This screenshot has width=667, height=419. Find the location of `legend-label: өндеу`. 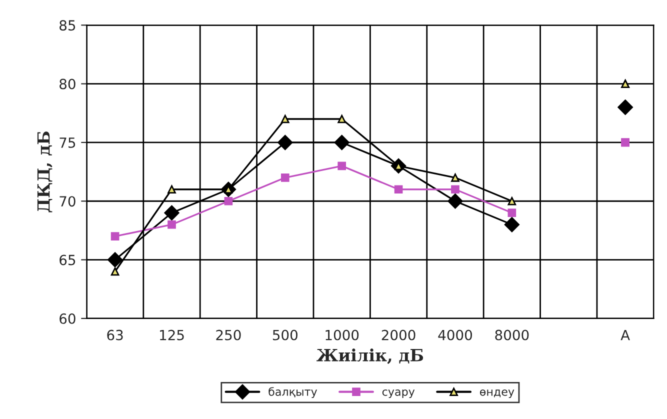

legend-label: өндеу is located at coordinates (497, 394).